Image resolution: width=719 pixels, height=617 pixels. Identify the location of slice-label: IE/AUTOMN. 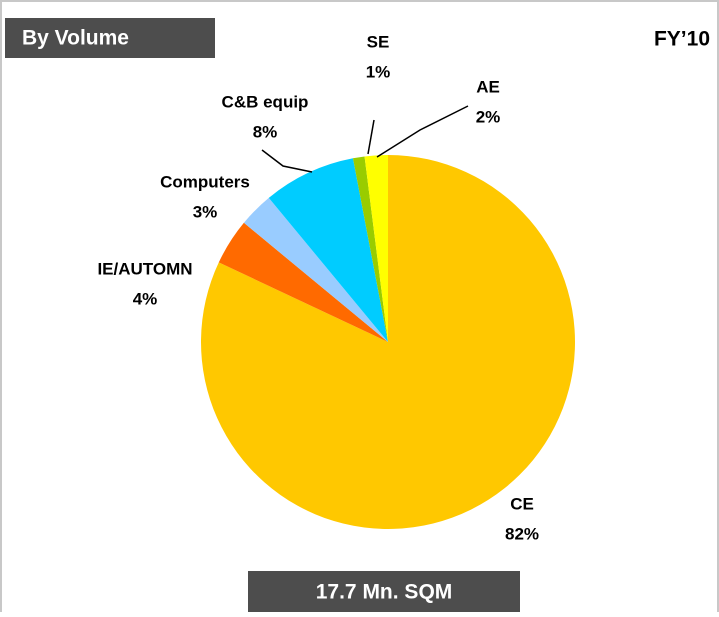
(144, 268).